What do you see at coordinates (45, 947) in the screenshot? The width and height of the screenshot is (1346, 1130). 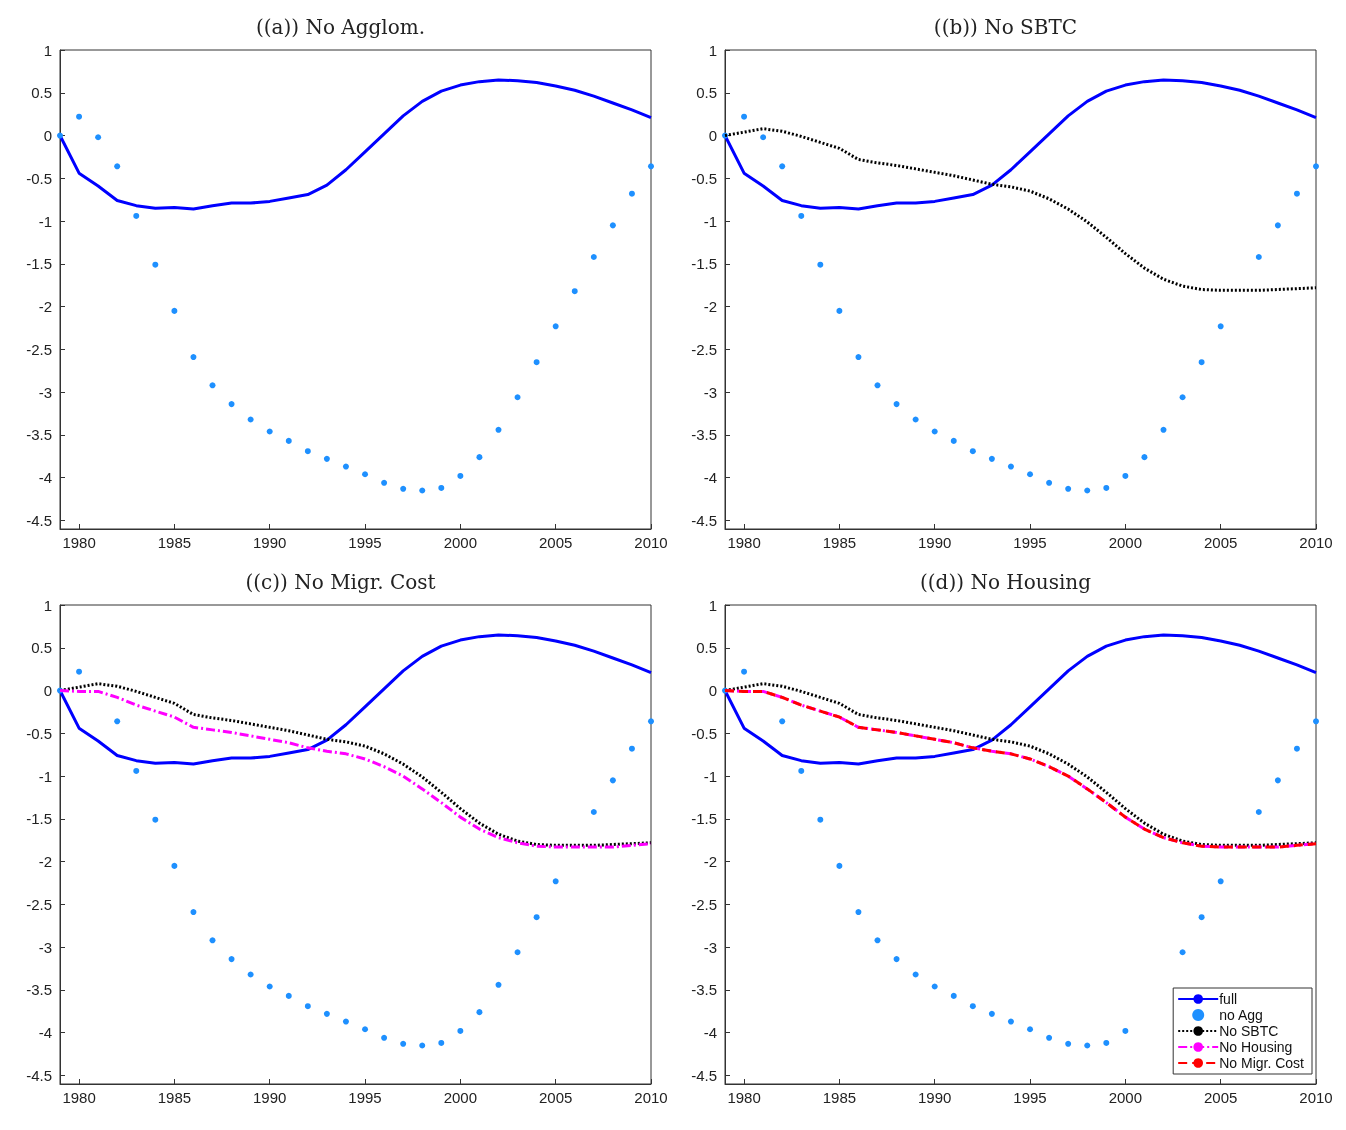 I see `y-tick-label: -3` at bounding box center [45, 947].